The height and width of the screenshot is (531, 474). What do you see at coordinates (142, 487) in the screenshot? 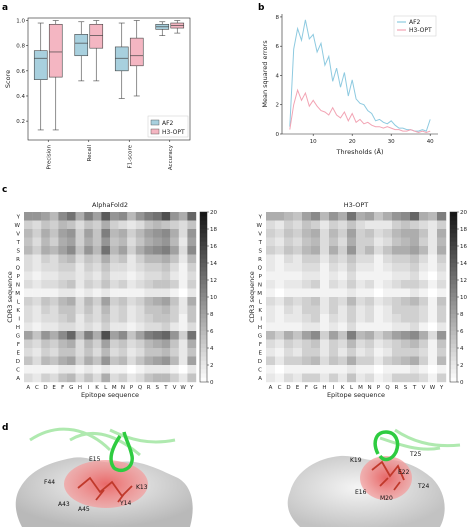
I see `residue-label: K13` at bounding box center [142, 487].